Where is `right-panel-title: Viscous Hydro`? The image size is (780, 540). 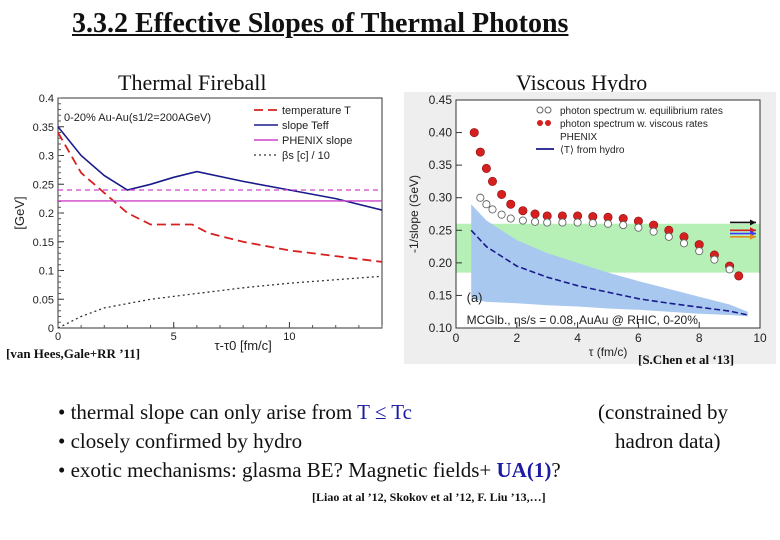
right-panel-title: Viscous Hydro is located at coordinates (582, 82).